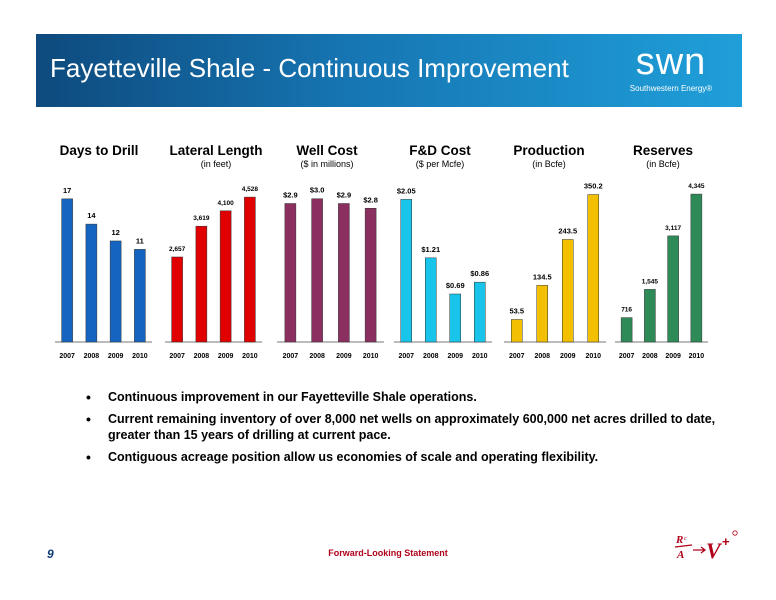 Image resolution: width=776 pixels, height=600 pixels. I want to click on data-label: 134.5, so click(542, 276).